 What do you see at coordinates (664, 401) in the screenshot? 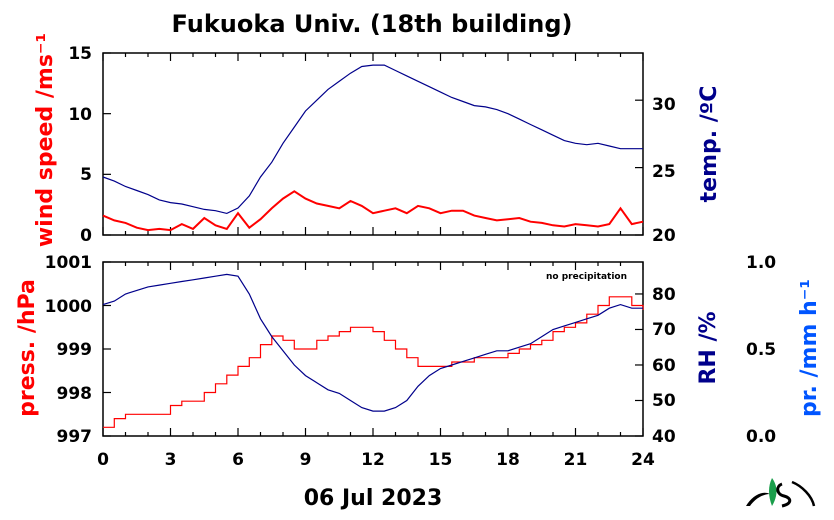
I see `tick-label: 50` at bounding box center [664, 401].